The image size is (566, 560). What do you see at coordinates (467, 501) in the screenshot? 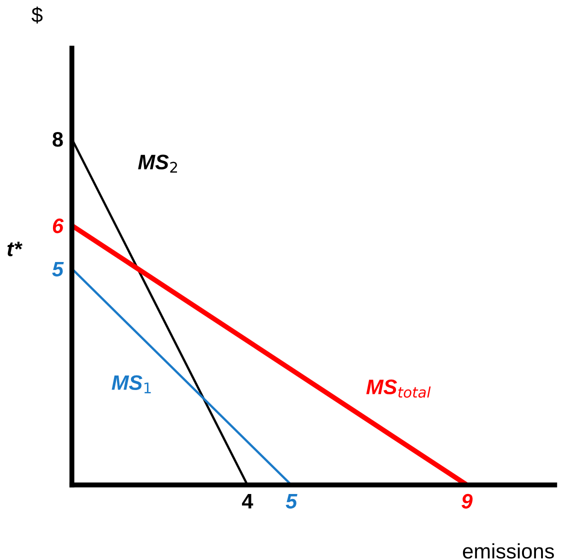
I see `x-tick-label: 9` at bounding box center [467, 501].